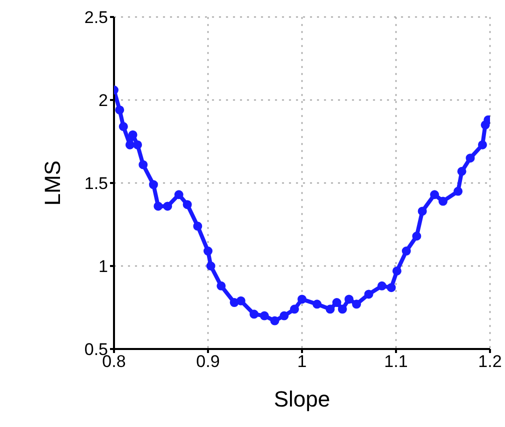  Describe the element at coordinates (96, 184) in the screenshot. I see `y-tick-label: 1.5` at that location.